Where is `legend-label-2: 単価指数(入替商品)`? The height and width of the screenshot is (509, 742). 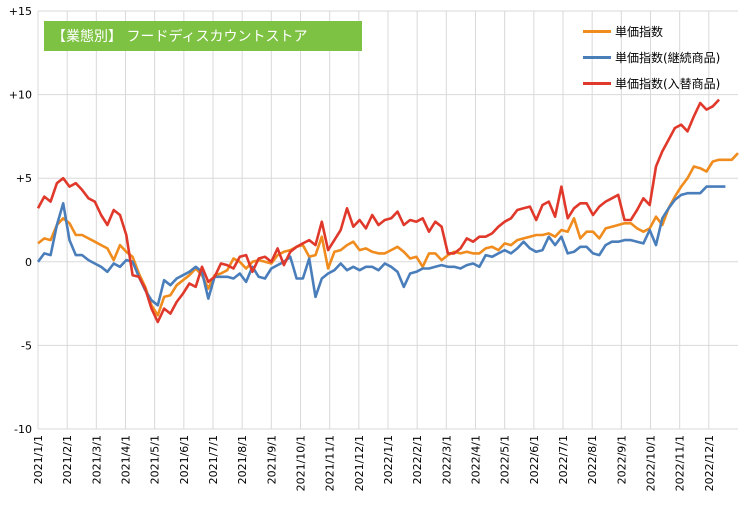
legend-label-2: 単価指数(入替商品) is located at coordinates (668, 83).